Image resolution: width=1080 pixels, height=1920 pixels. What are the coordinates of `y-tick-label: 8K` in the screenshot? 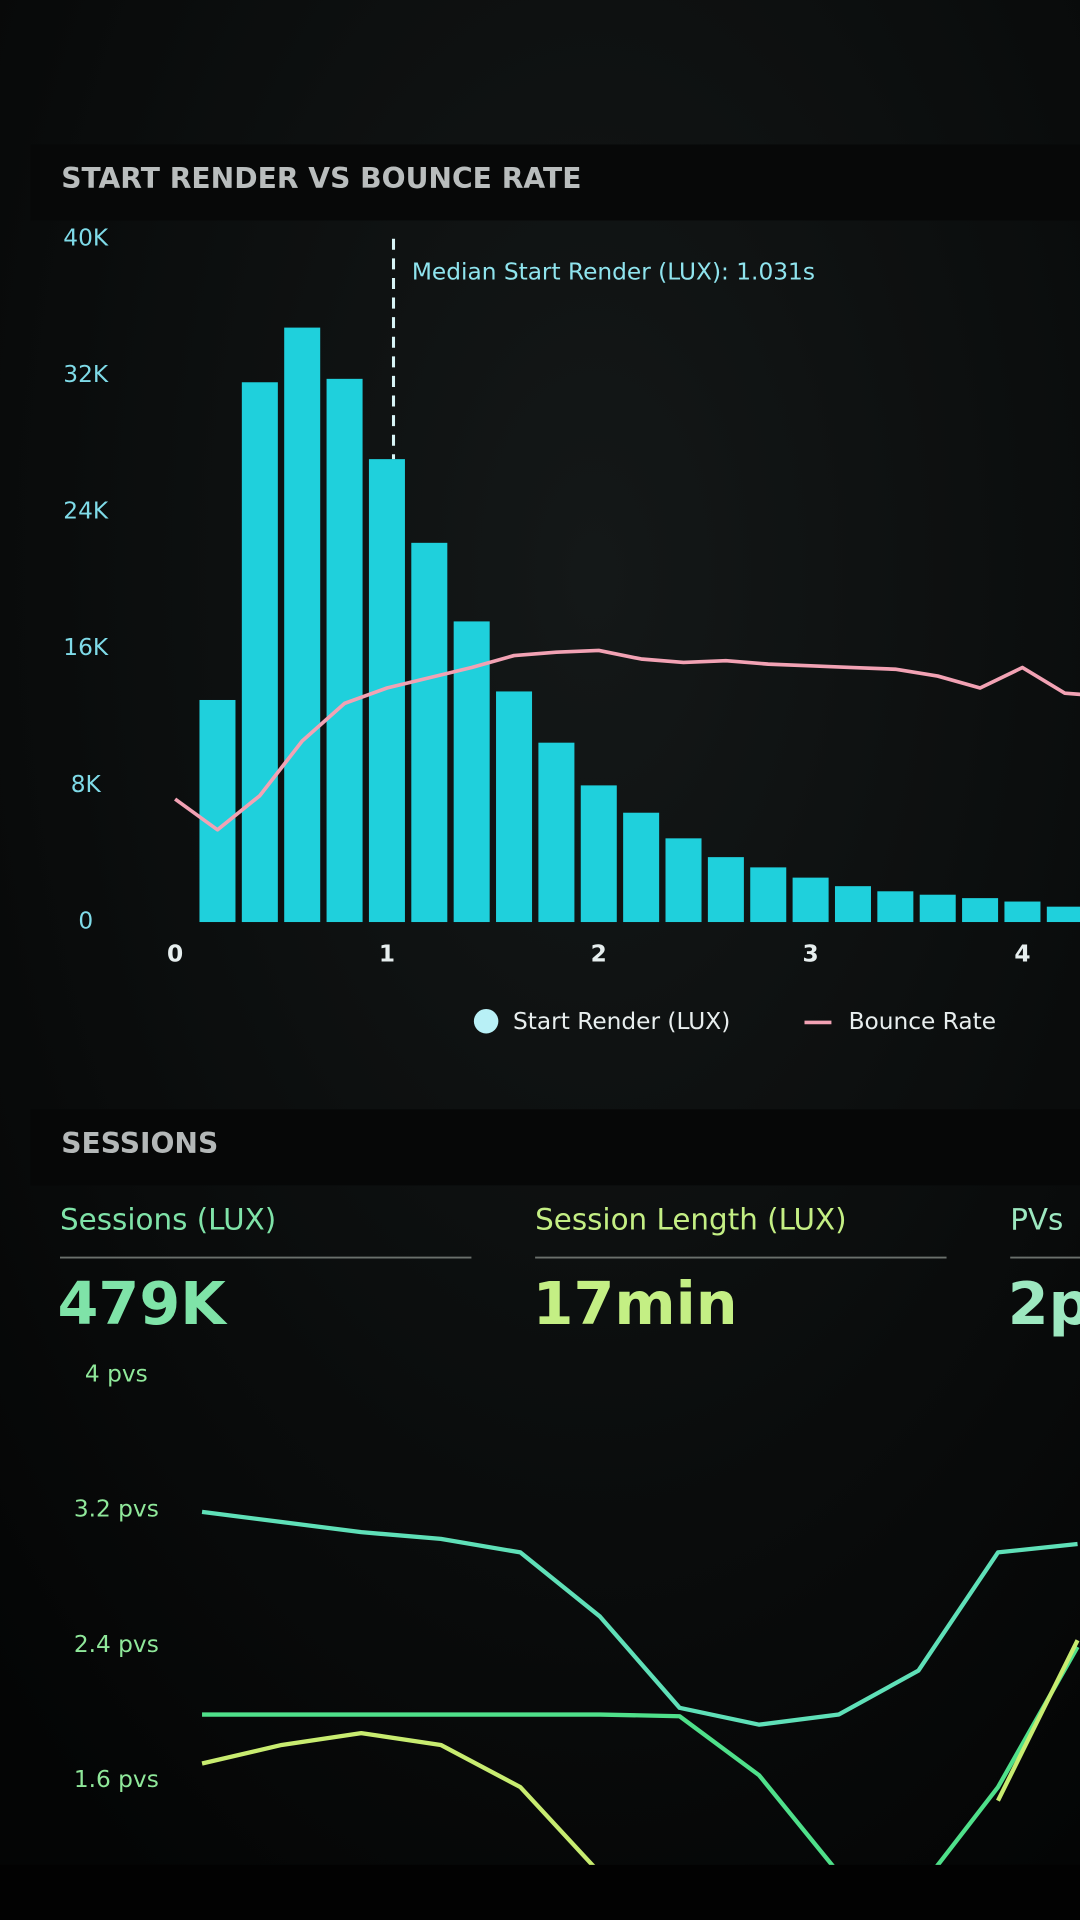 It's located at (86, 784).